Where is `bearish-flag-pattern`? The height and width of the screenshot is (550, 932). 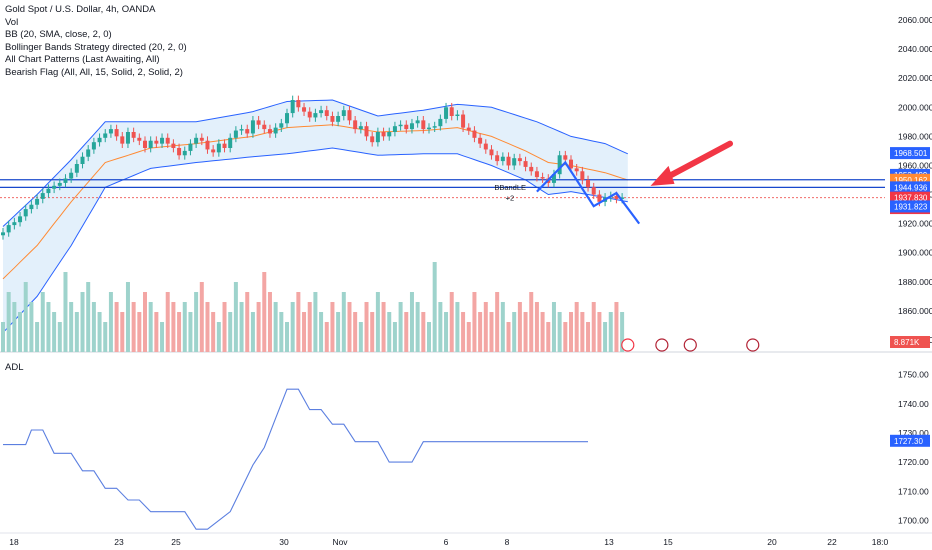 bearish-flag-pattern is located at coordinates (588, 192).